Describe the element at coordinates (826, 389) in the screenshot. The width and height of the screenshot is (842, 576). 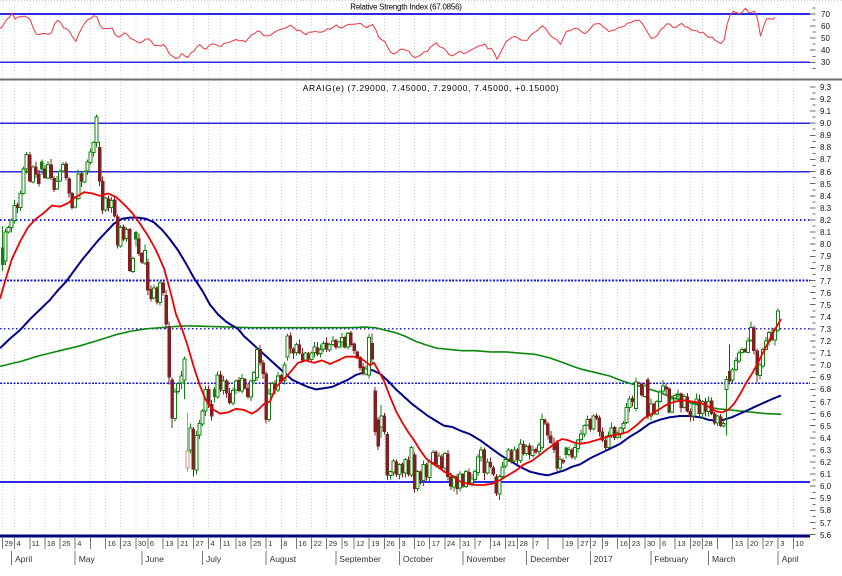
I see `svg-text: 6.8` at that location.